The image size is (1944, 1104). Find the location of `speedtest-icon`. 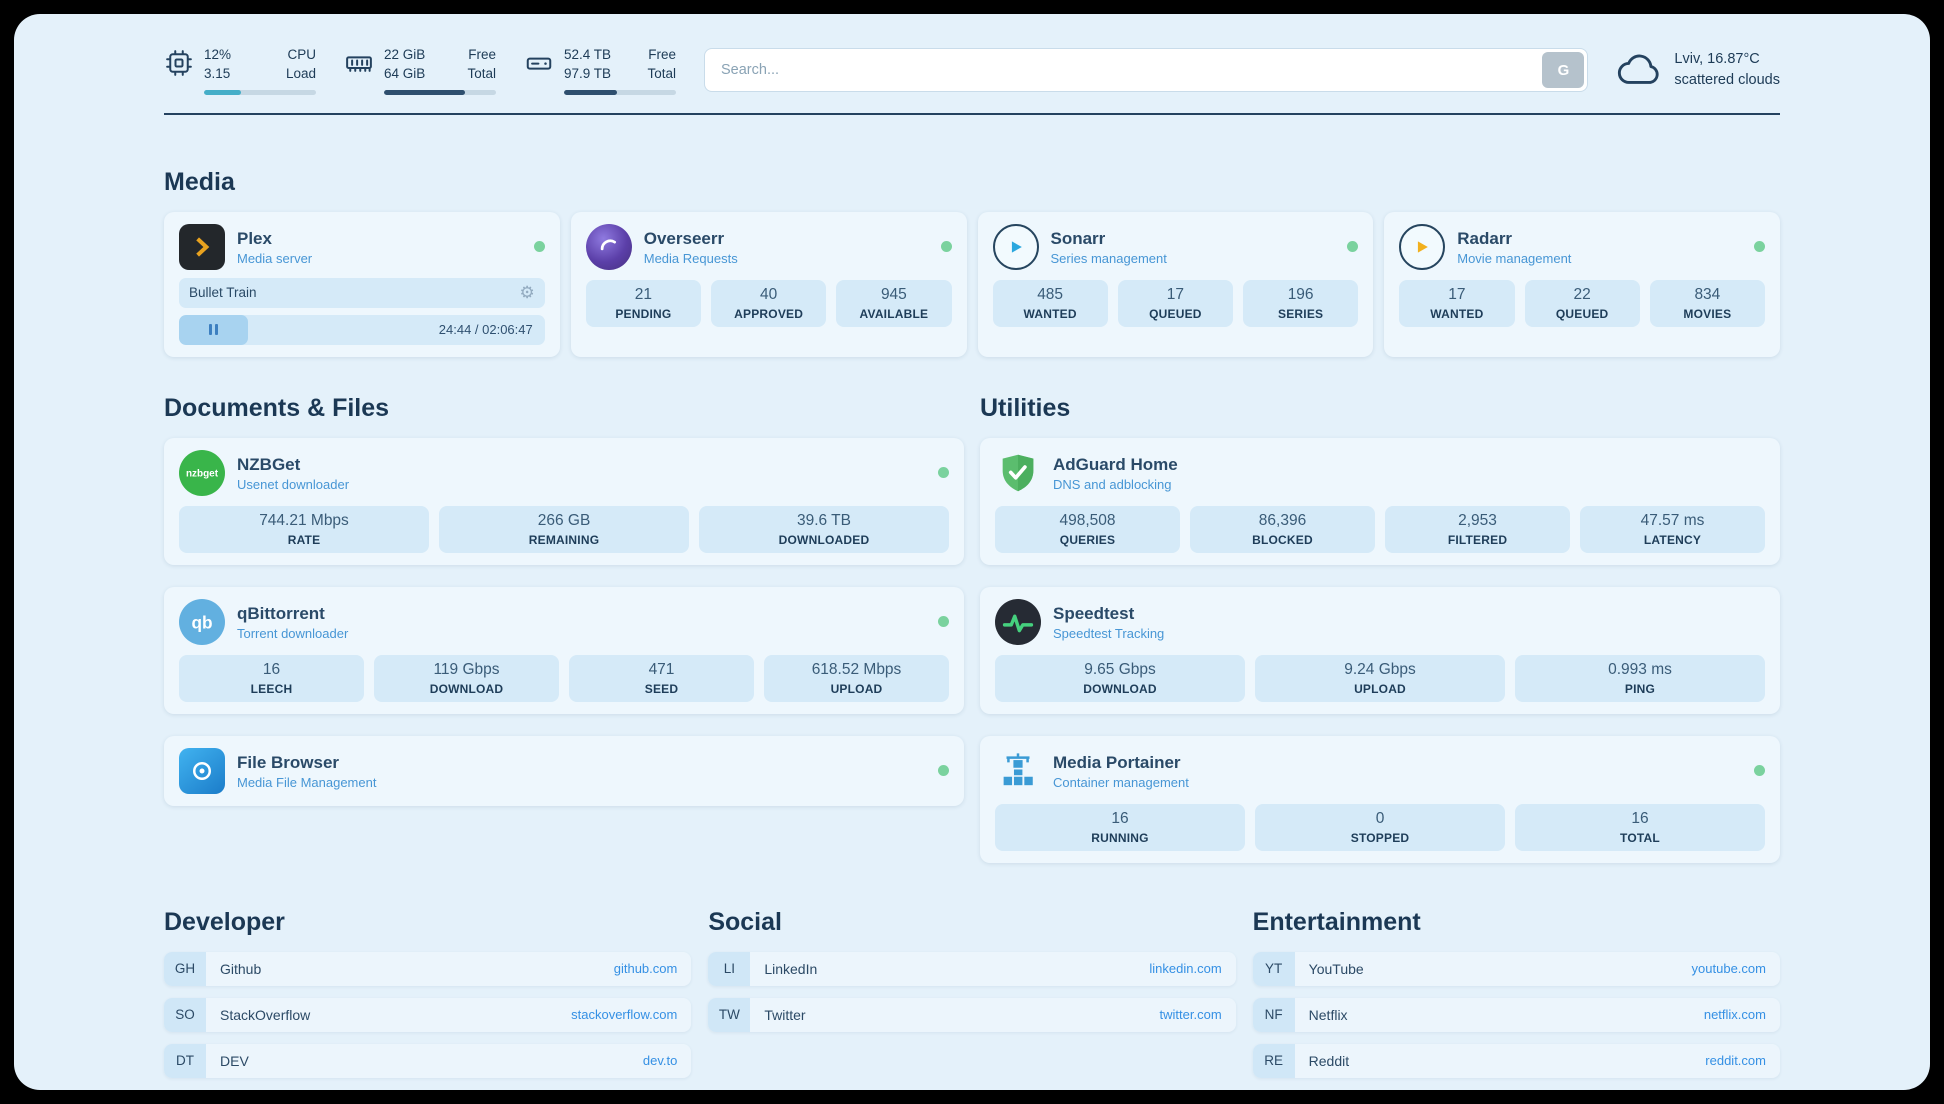

speedtest-icon is located at coordinates (1018, 621).